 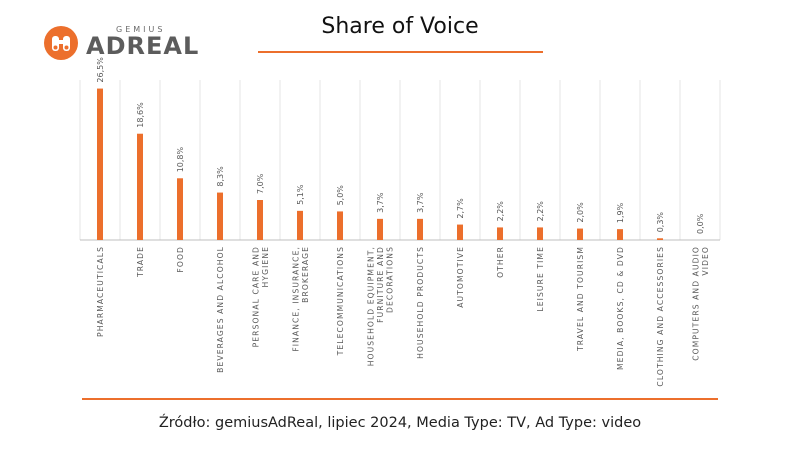 I want to click on data-label: 10,8%, so click(x=180, y=159).